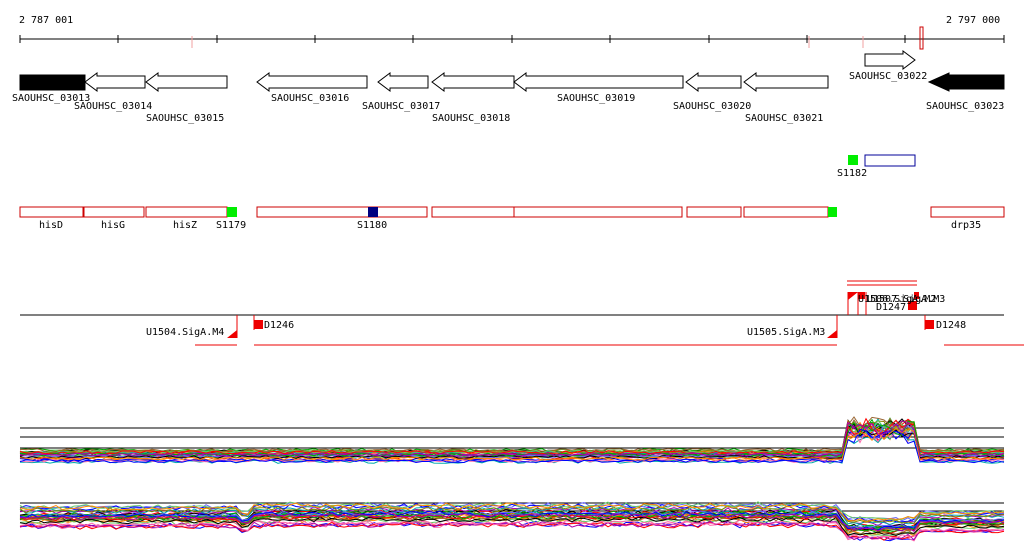 The width and height of the screenshot is (1024, 559). I want to click on tss-label-u1506: U1506.SigA.M2, so click(897, 299).